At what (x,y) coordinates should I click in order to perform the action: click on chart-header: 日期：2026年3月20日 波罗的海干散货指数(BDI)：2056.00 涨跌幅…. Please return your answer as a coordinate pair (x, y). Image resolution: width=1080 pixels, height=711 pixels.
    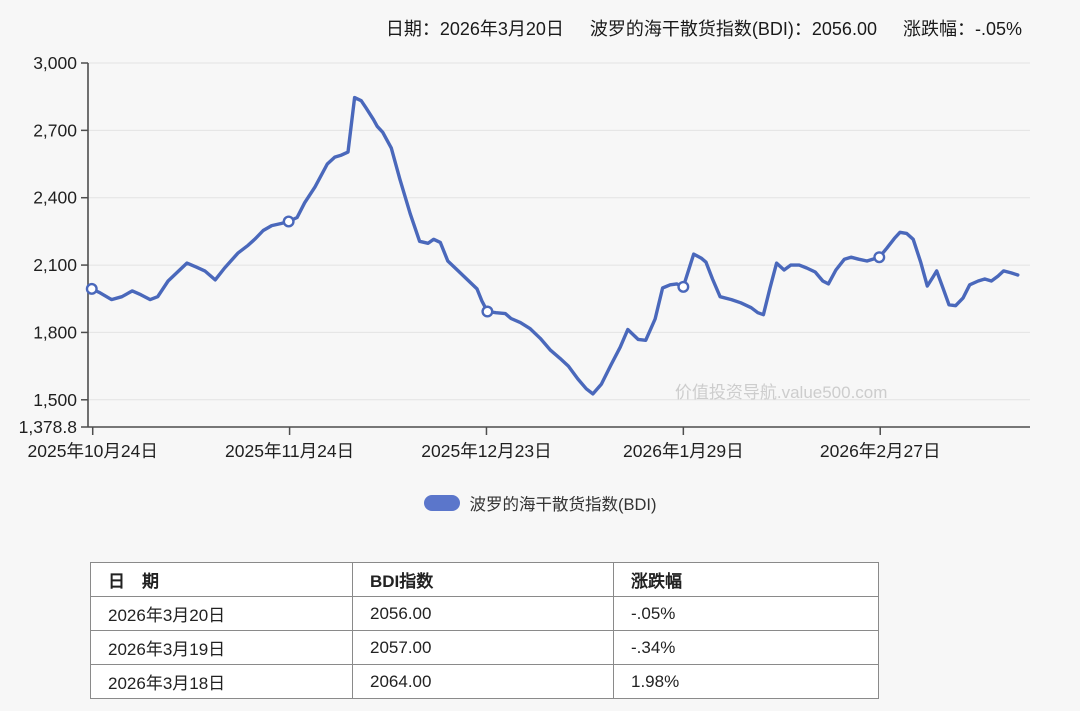
    Looking at the image, I should click on (540, 27).